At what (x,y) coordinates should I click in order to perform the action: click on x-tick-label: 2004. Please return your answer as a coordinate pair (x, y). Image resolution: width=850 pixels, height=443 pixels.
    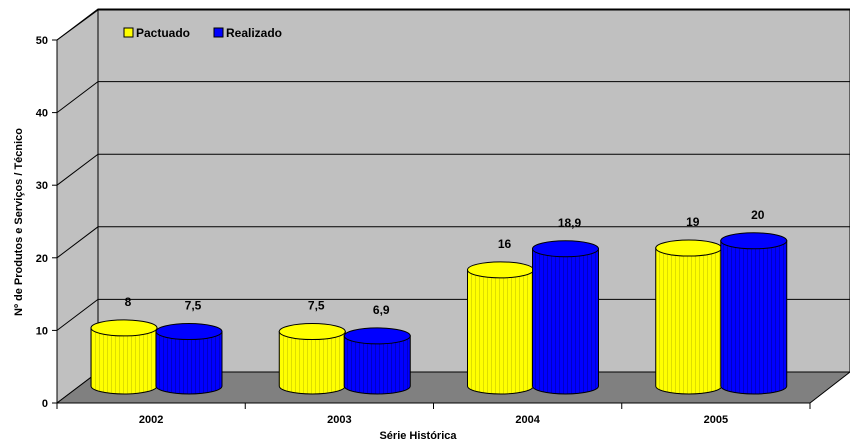
    Looking at the image, I should click on (527, 420).